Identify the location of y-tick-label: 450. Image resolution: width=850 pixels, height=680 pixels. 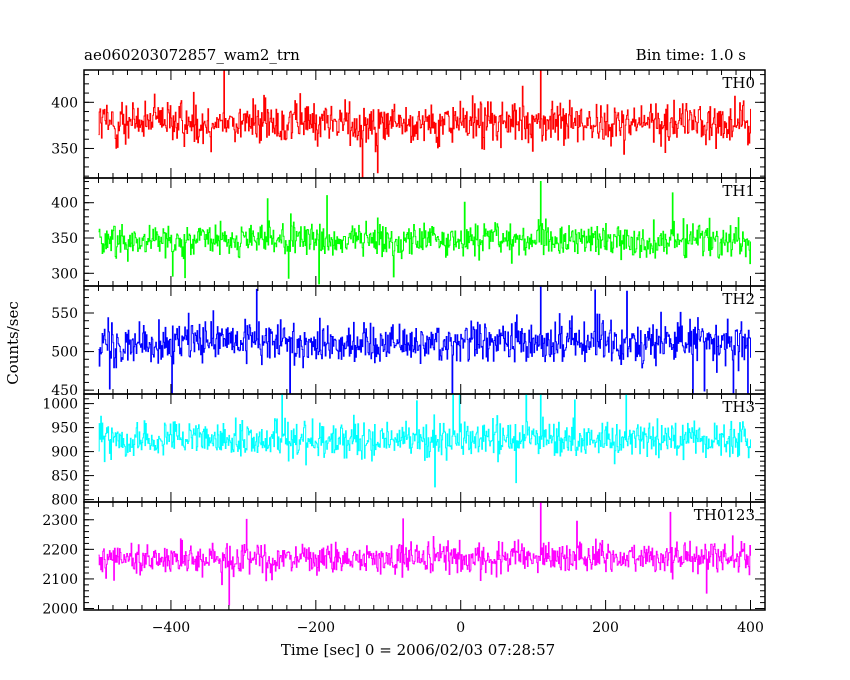
(64, 391).